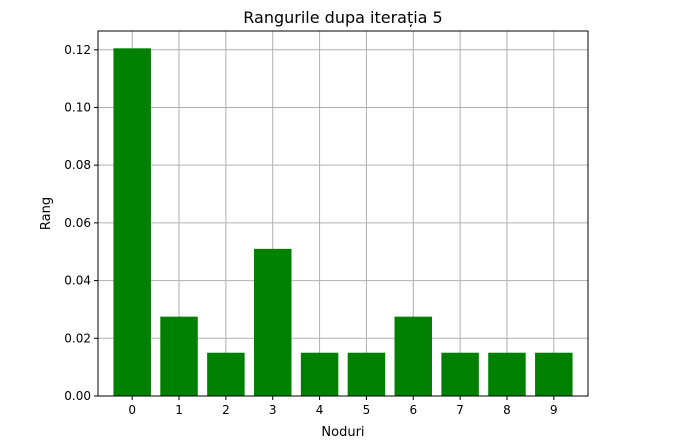  Describe the element at coordinates (77, 107) in the screenshot. I see `y-tick-label: 0.10` at that location.